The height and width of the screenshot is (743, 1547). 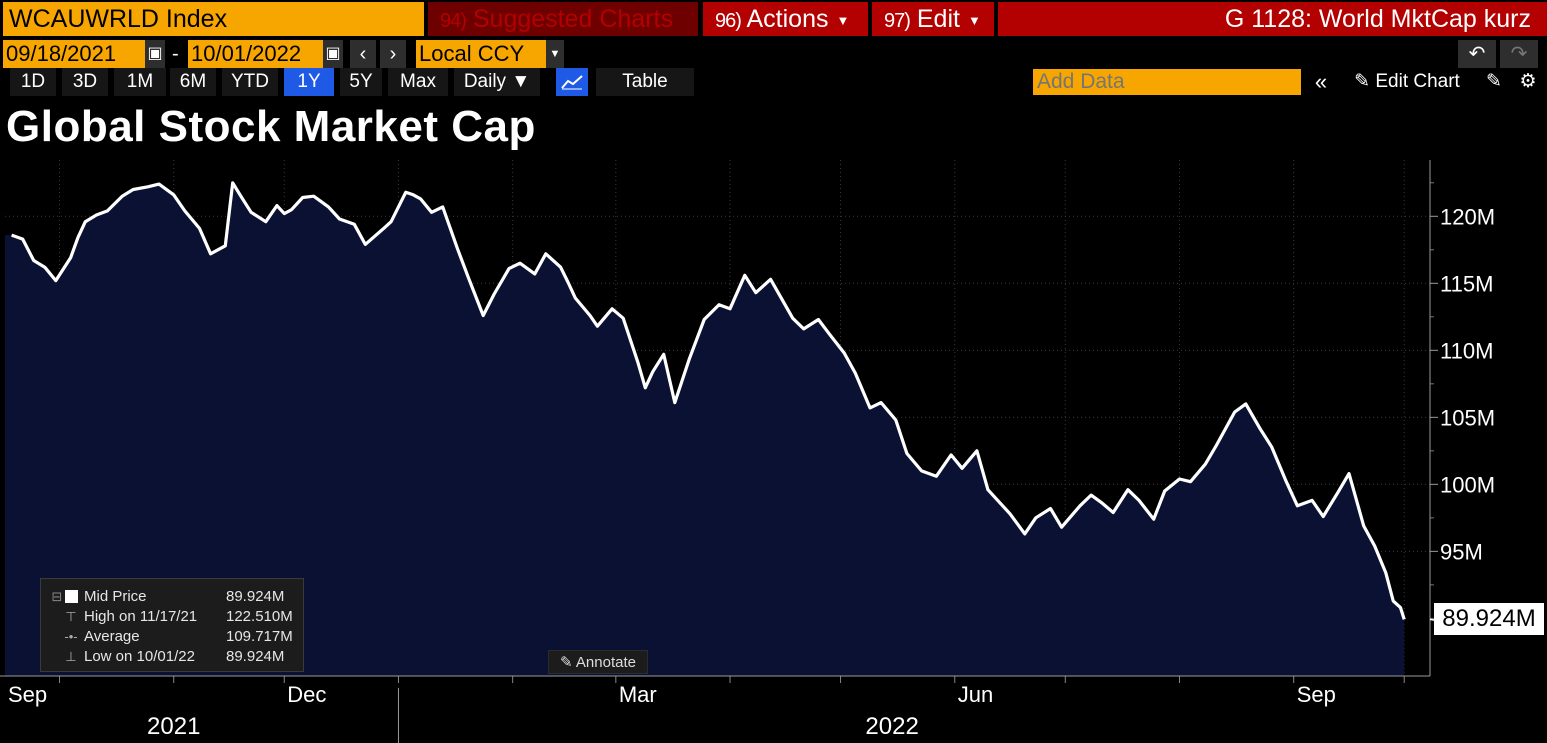 I want to click on legend-row-mid-price: ⊟ Mid Price 89.924M, so click(x=173, y=597).